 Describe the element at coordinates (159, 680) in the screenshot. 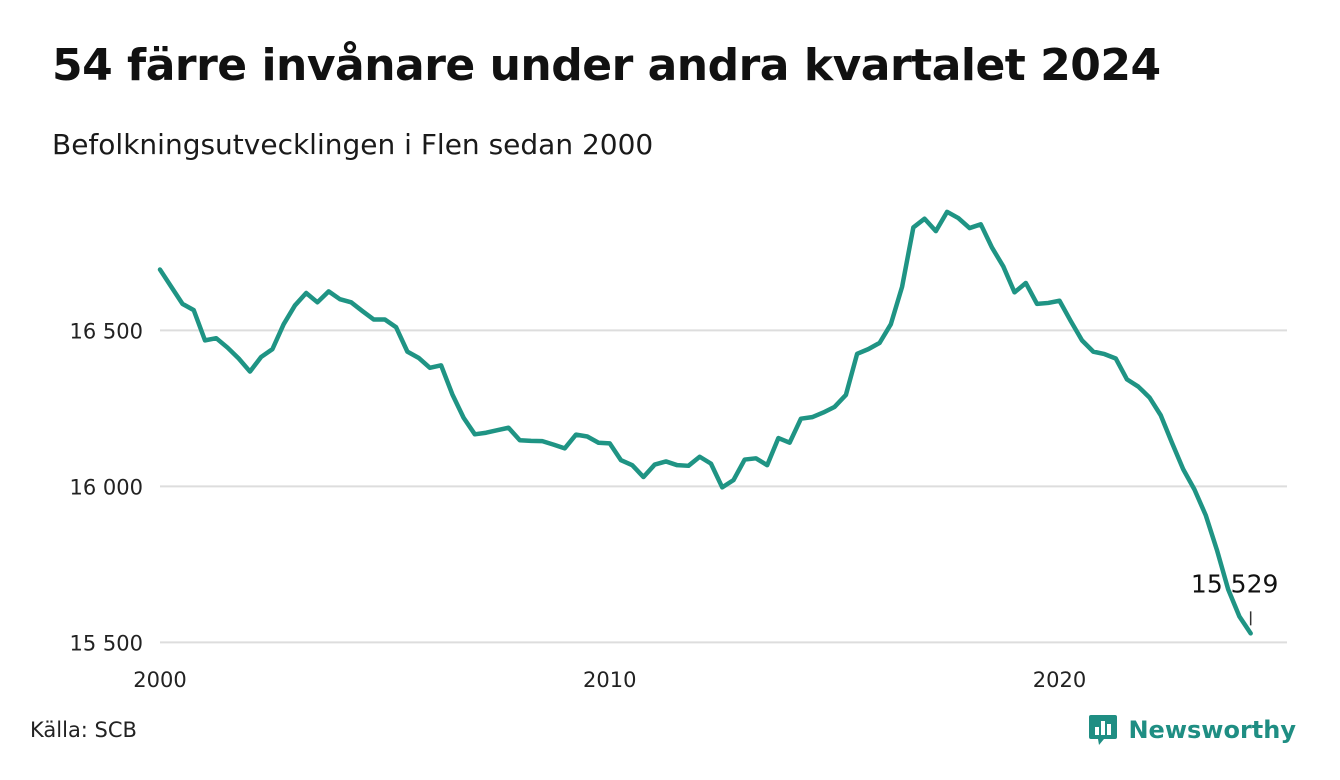

I see `x-tick-label: 2000` at that location.